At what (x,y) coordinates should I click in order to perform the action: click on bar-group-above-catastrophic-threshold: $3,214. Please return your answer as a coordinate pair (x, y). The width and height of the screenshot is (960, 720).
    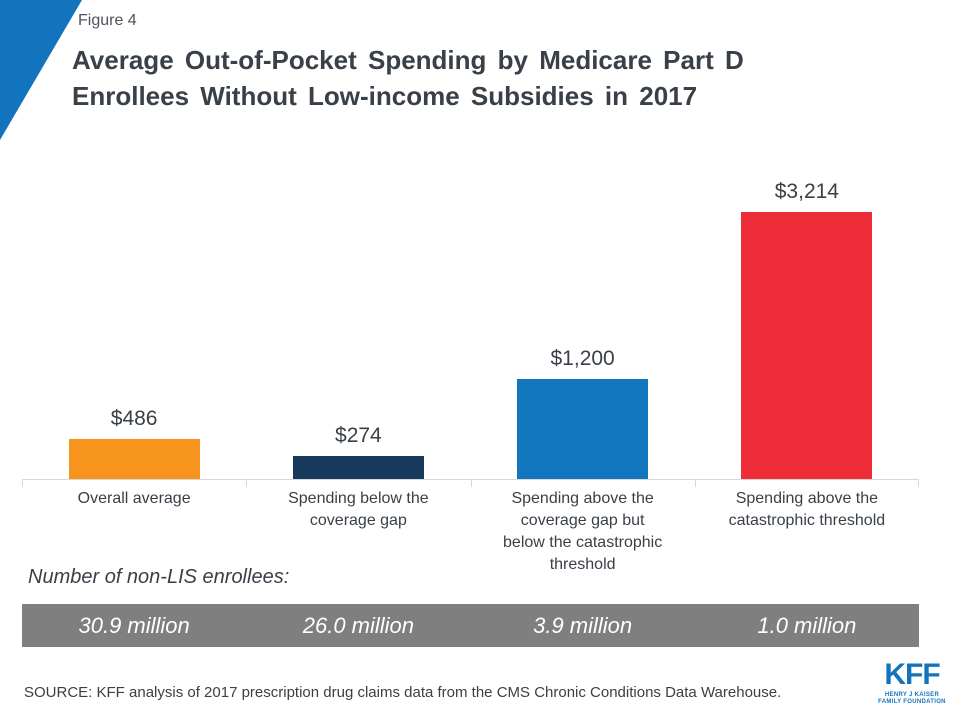
    Looking at the image, I should click on (807, 325).